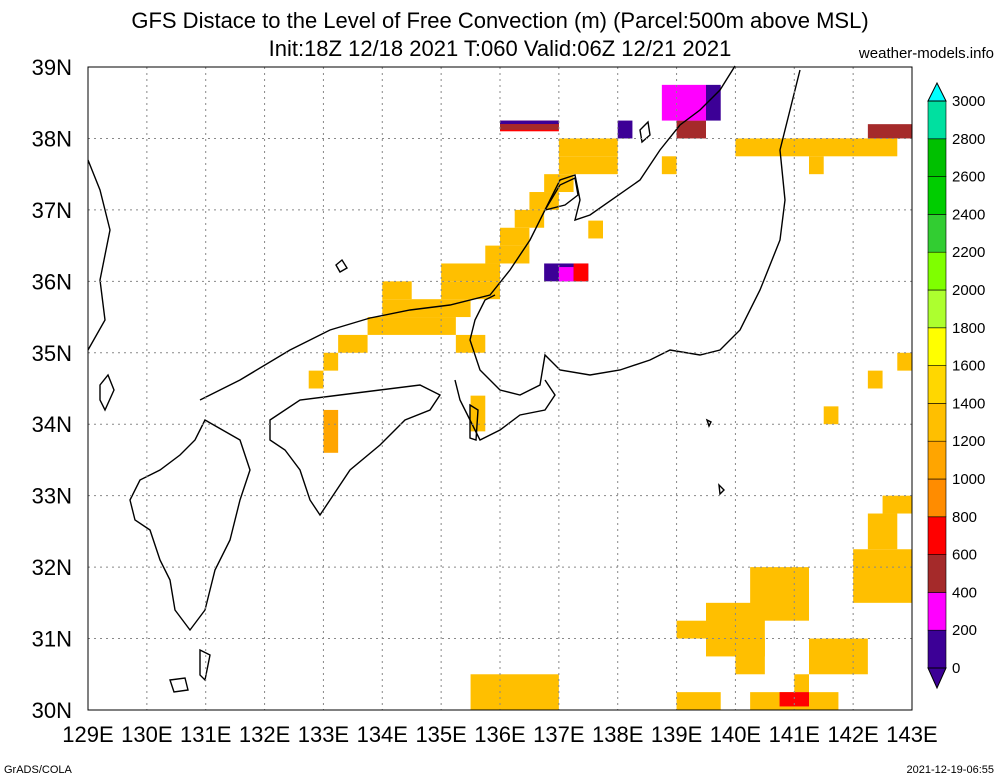 Image resolution: width=1000 pixels, height=779 pixels. I want to click on colorbar-label: 1200, so click(968, 441).